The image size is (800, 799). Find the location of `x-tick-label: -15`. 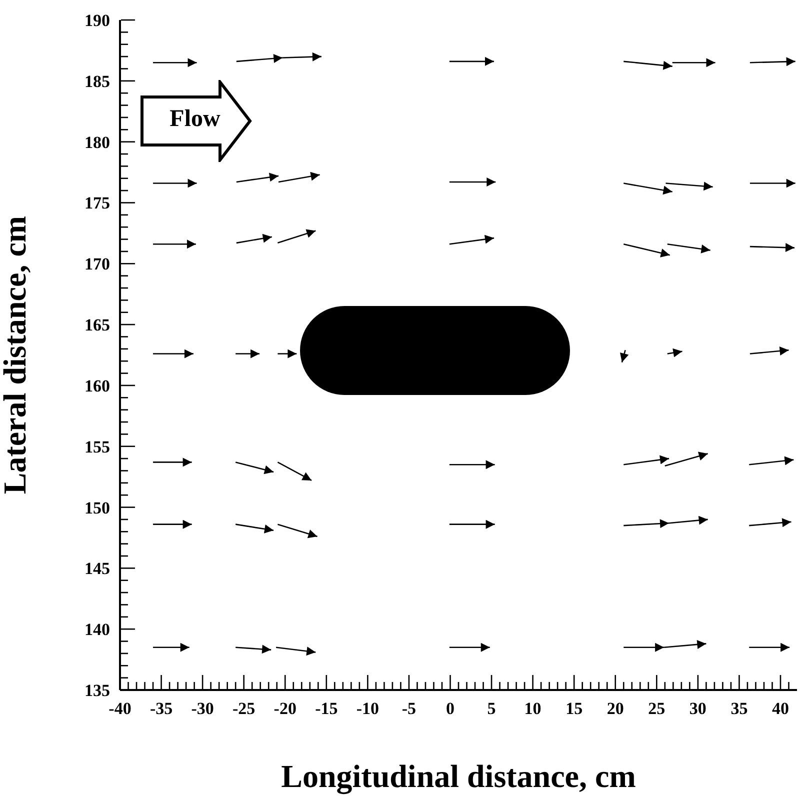

x-tick-label: -15 is located at coordinates (326, 708).